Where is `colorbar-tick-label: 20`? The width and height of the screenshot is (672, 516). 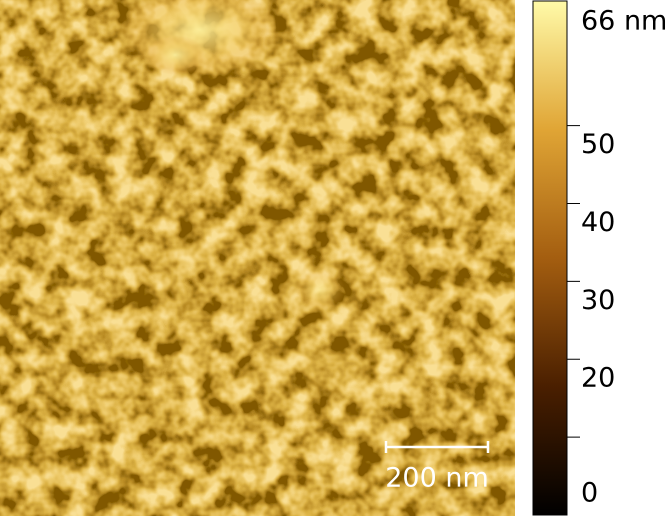
colorbar-tick-label: 20 is located at coordinates (598, 378).